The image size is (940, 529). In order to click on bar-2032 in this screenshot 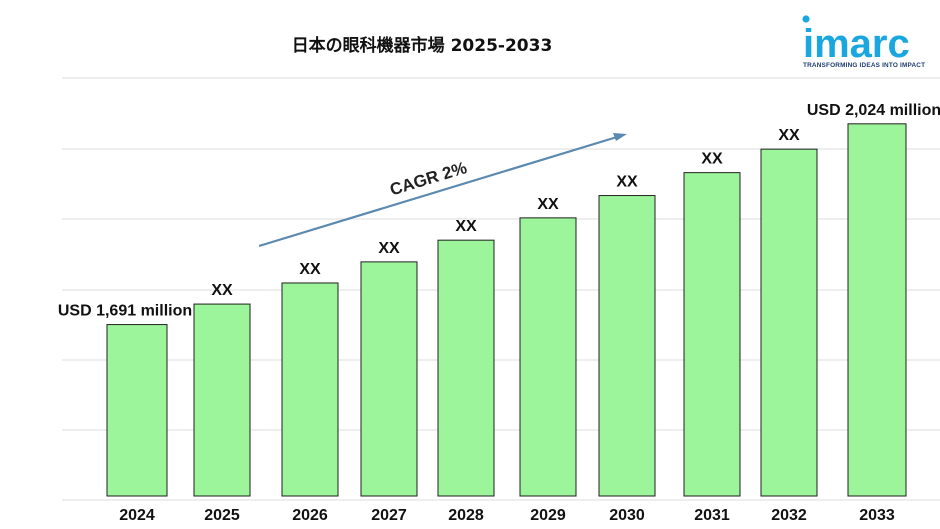, I will do `click(789, 322)`.